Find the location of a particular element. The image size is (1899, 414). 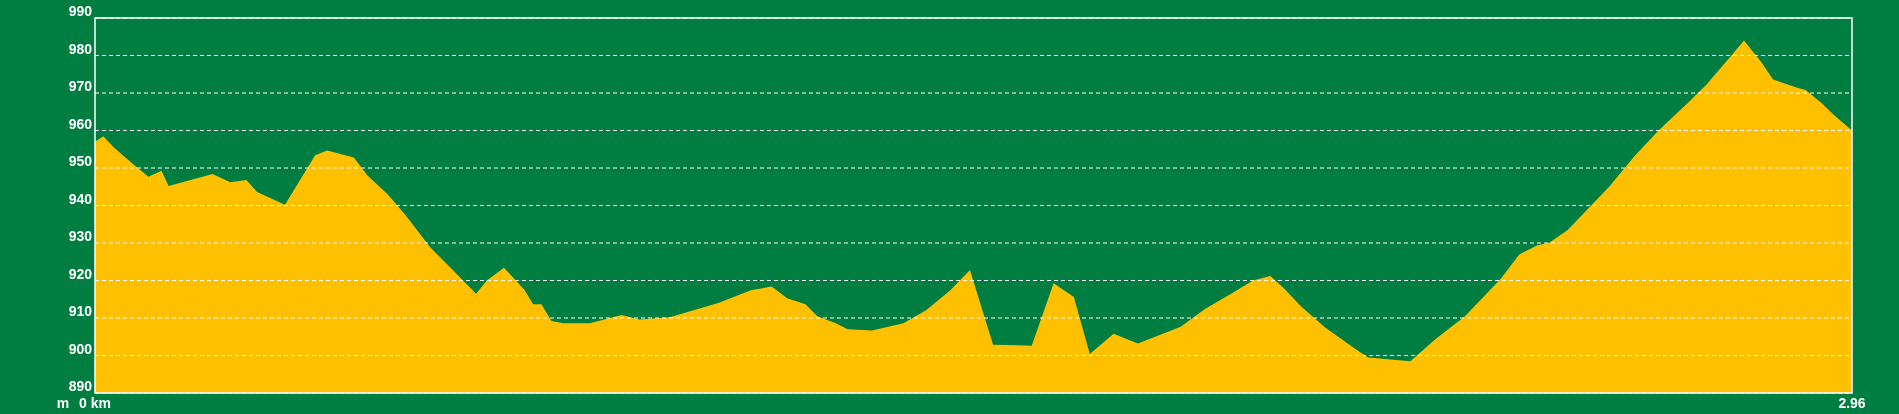

y-axis-title: m is located at coordinates (63, 403).